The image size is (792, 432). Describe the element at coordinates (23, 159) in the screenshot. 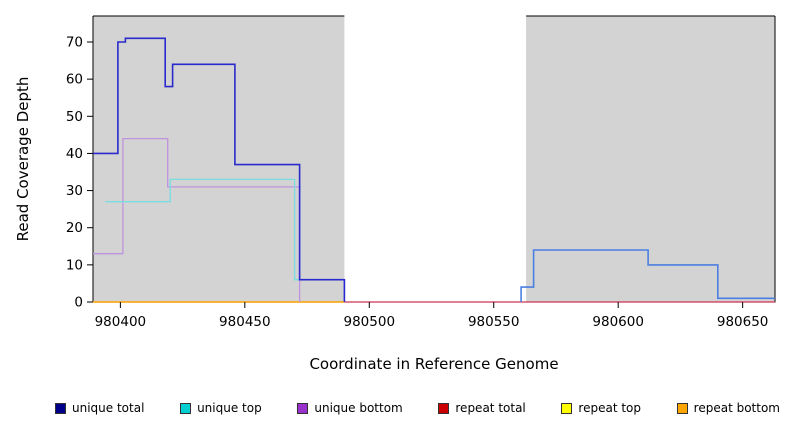

I see `y-axis-title: Read Coverage Depth` at that location.